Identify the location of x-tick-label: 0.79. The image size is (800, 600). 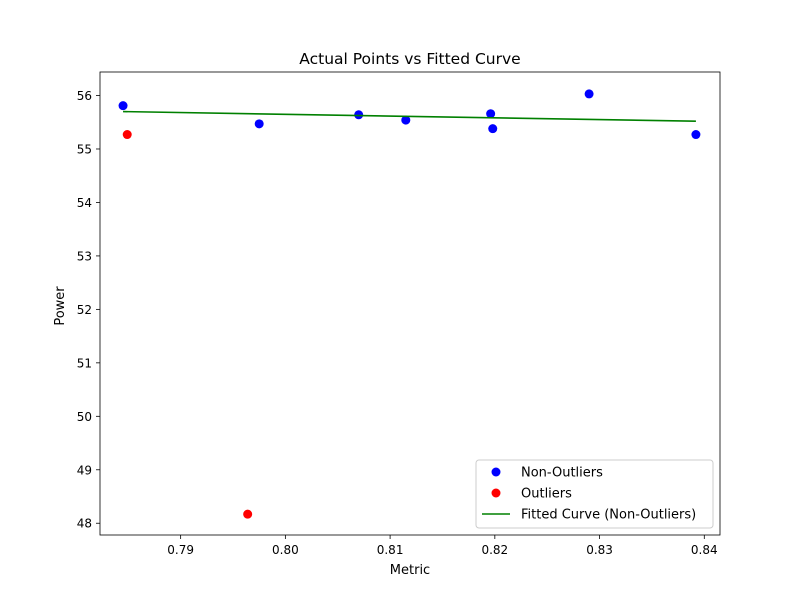
(180, 550).